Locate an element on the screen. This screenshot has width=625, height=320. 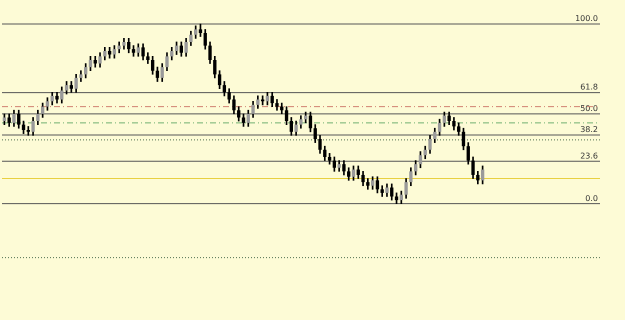
ref-line-label: 100.0 is located at coordinates (586, 19).